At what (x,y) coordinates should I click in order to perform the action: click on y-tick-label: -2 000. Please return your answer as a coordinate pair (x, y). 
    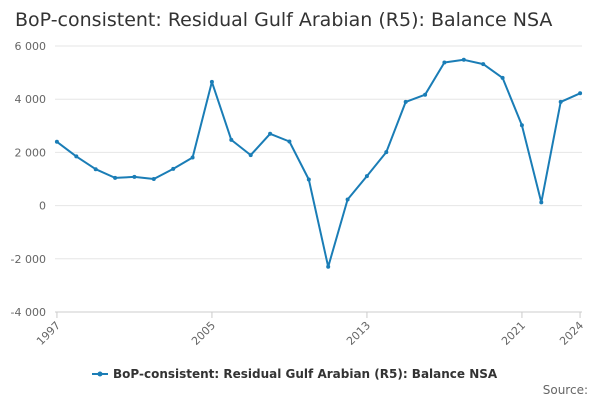
    Looking at the image, I should click on (28, 259).